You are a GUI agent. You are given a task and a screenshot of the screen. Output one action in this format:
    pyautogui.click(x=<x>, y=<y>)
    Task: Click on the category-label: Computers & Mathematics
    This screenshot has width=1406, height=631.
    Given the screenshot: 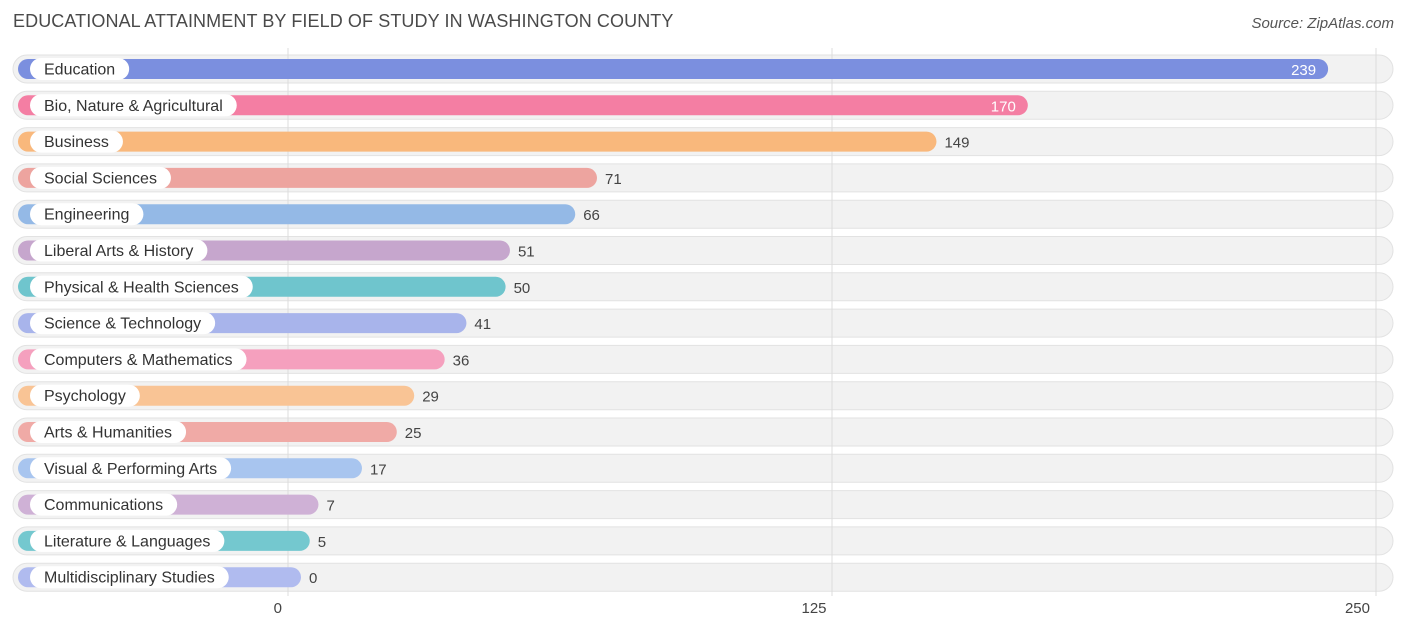 What is the action you would take?
    pyautogui.click(x=138, y=360)
    